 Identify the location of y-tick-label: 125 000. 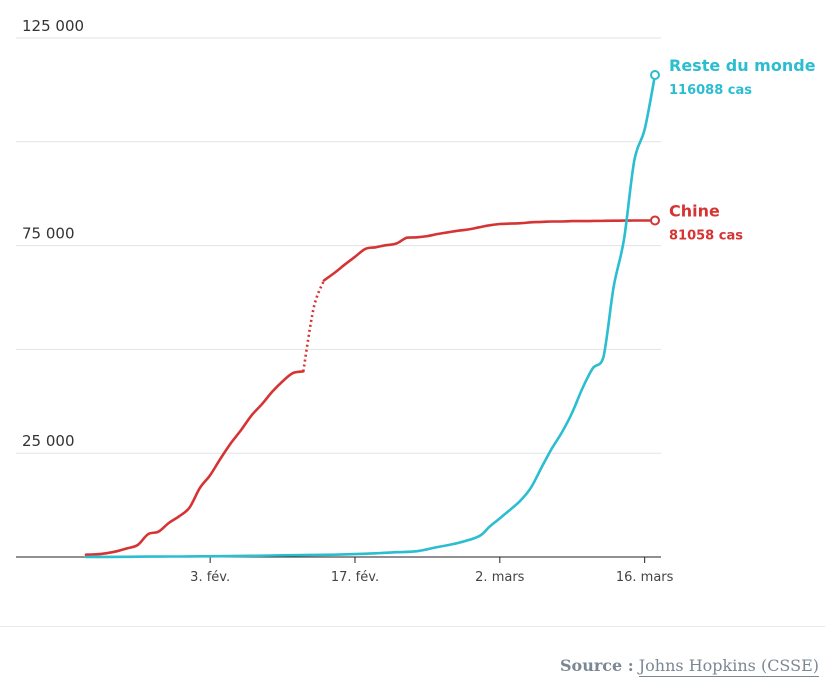
(53, 26).